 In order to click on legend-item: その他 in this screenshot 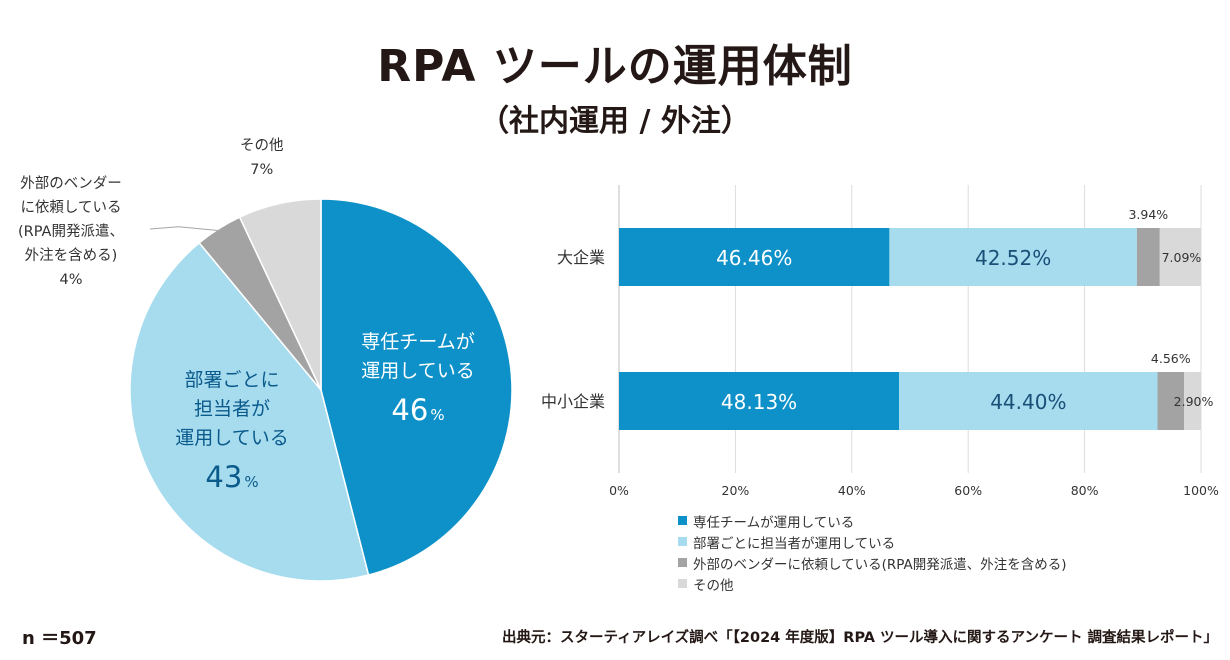, I will do `click(872, 583)`.